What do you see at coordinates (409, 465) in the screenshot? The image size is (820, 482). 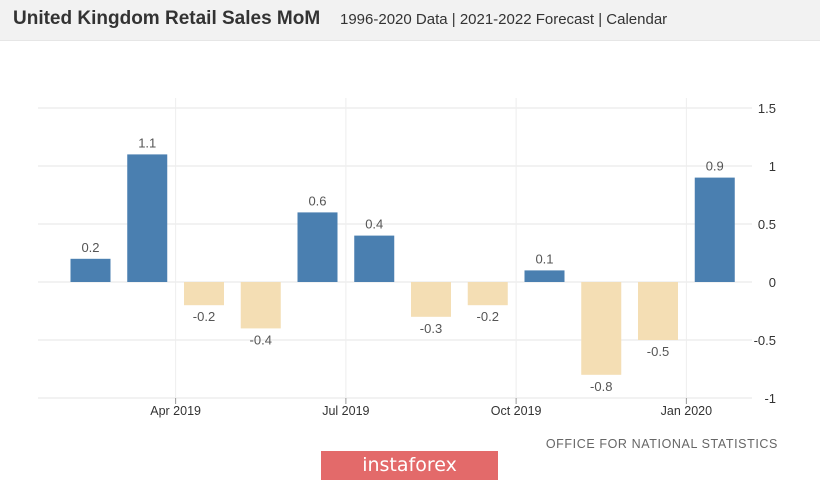 I see `watermark-logo: instaforex` at bounding box center [409, 465].